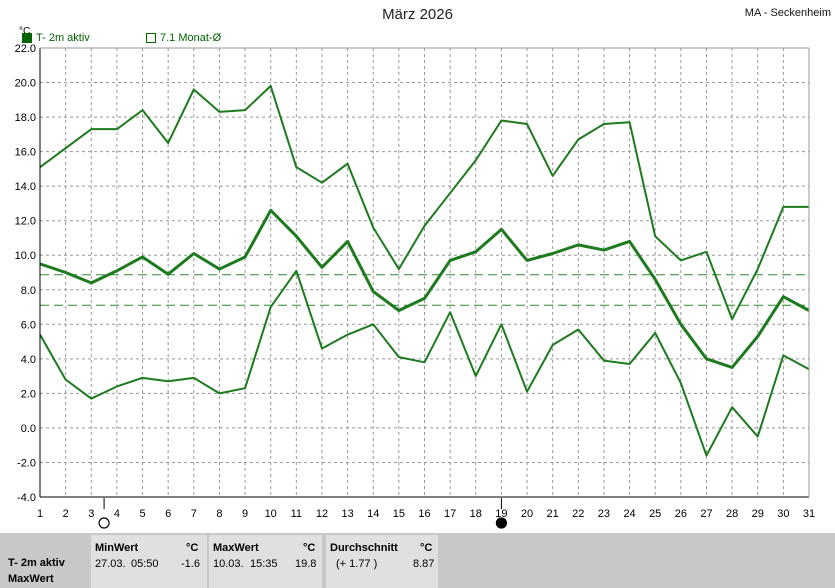 This screenshot has height=588, width=835. What do you see at coordinates (192, 548) in the screenshot?
I see `min-unit: °C` at bounding box center [192, 548].